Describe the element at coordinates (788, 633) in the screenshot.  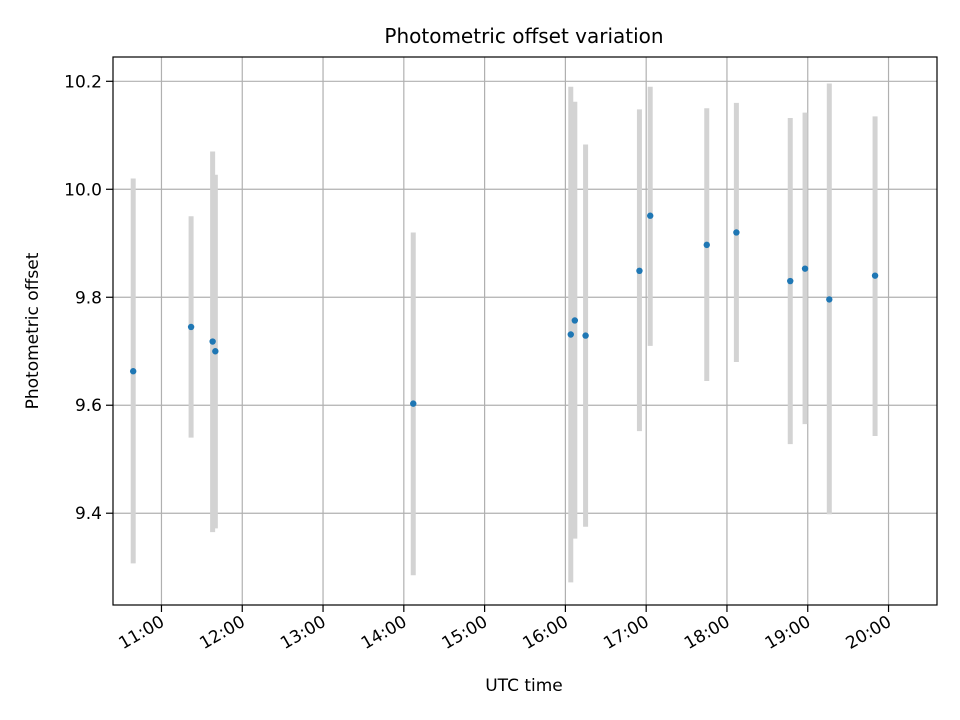
I see `x-tick-label: 19:00` at that location.